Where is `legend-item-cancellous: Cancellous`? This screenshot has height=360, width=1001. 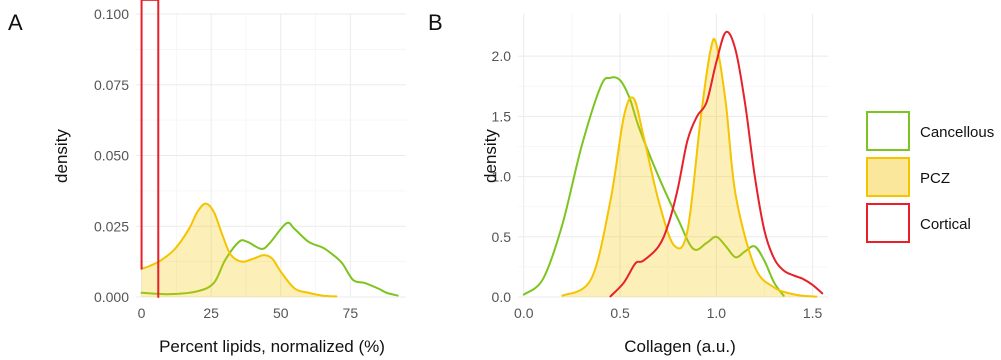
legend-item-cancellous: Cancellous is located at coordinates (930, 131).